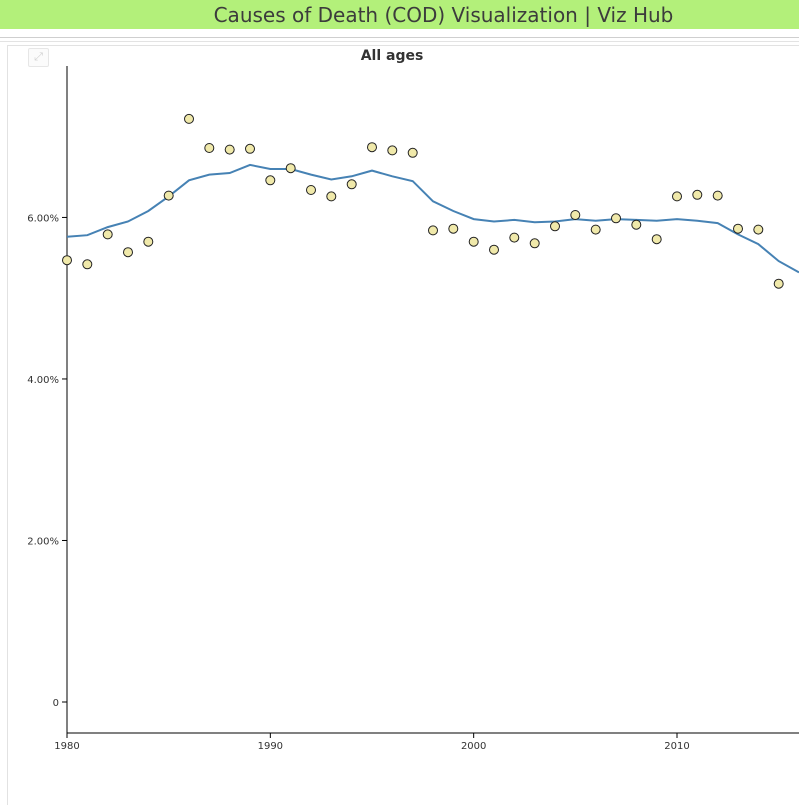 Image resolution: width=799 pixels, height=805 pixels. I want to click on y-tick-label: 2.00%, so click(43, 541).